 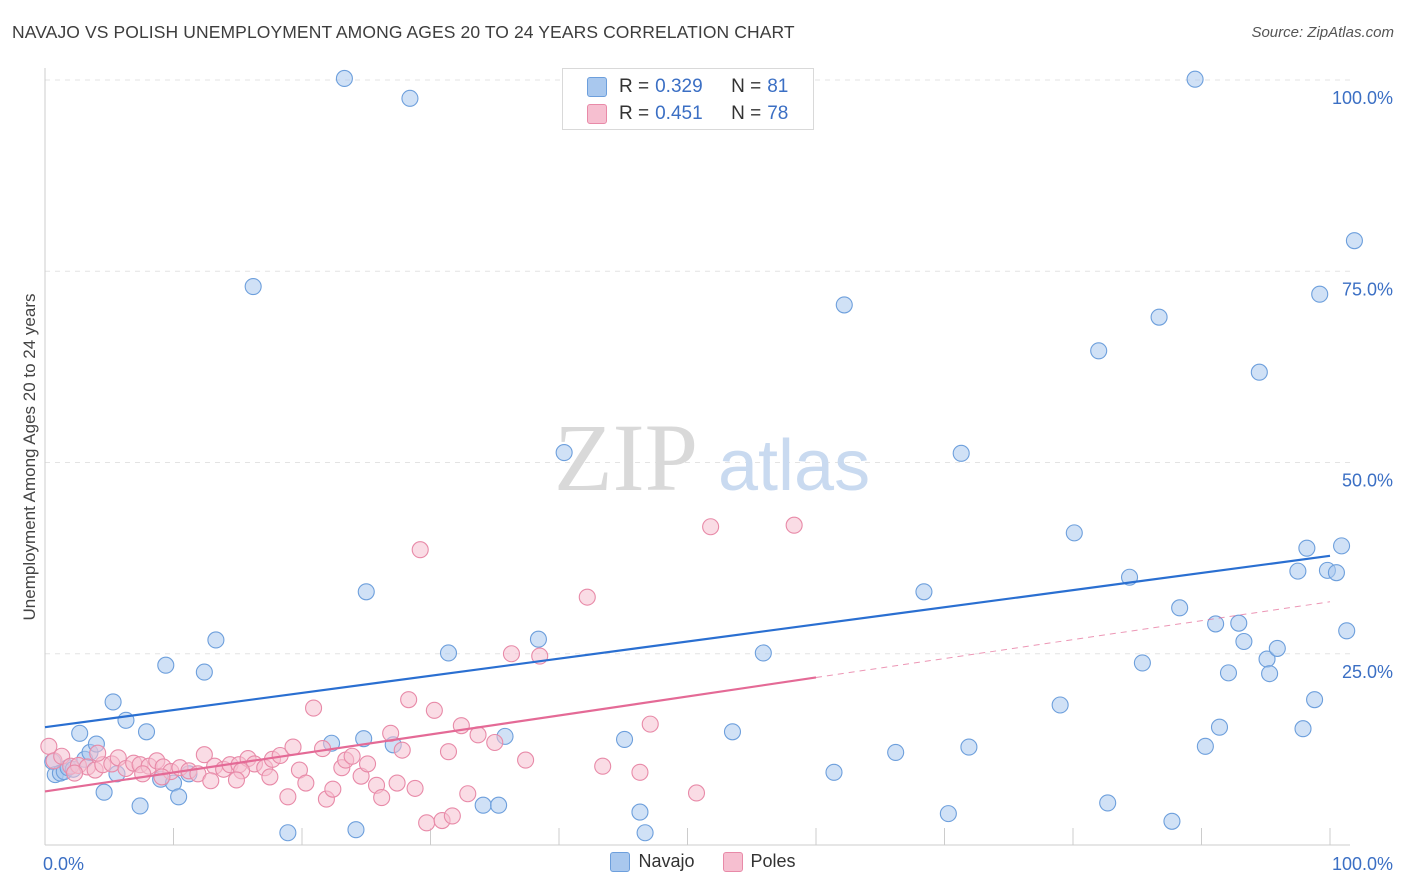 I want to click on legend-label-navajo: Navajo, so click(x=666, y=861).